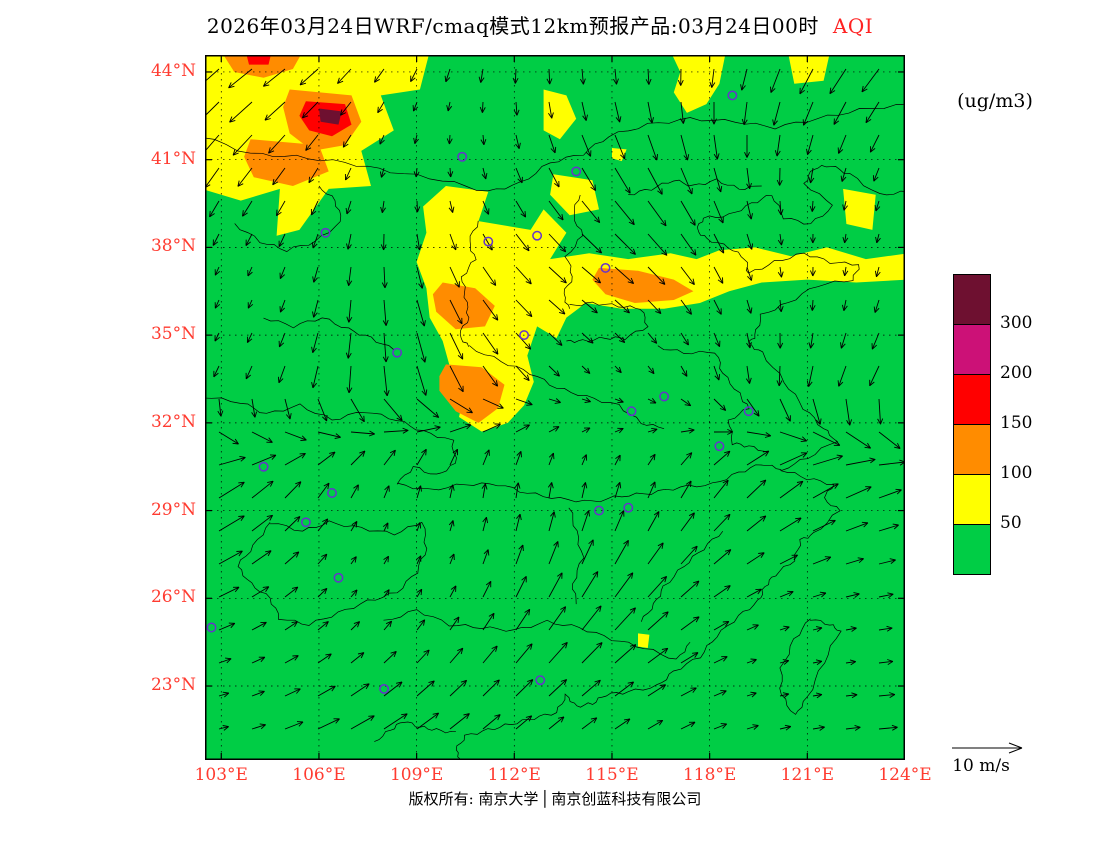 This screenshot has width=1100, height=850. I want to click on units-label: (ug/m3), so click(995, 101).